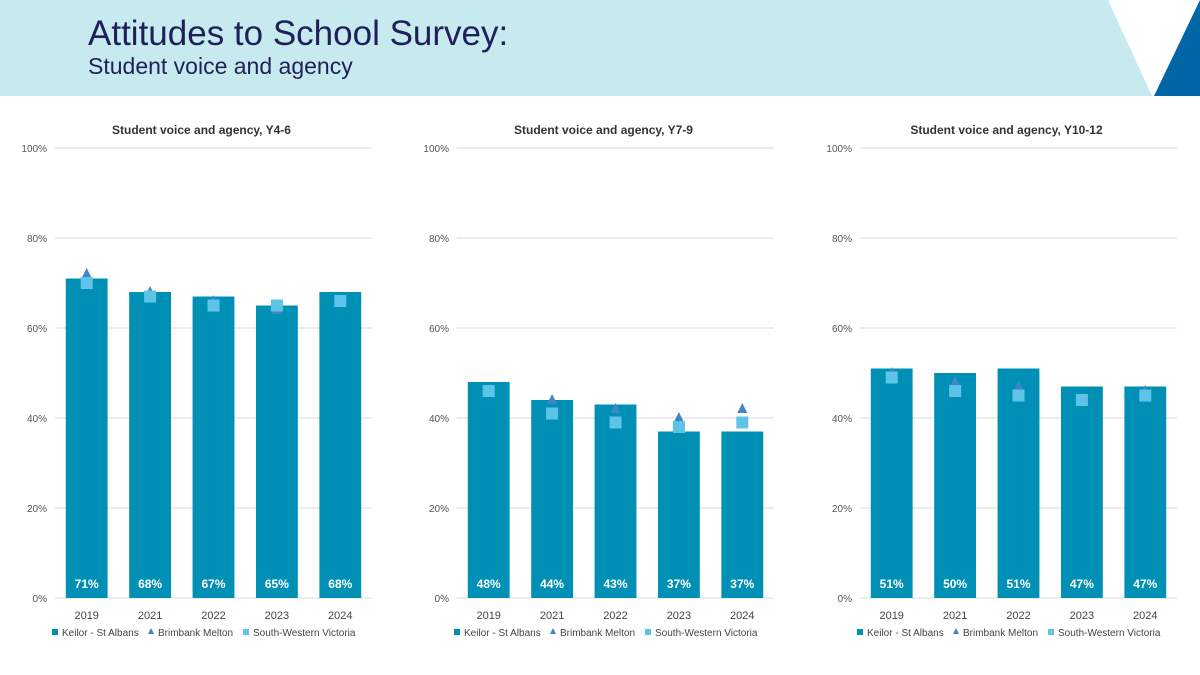 The height and width of the screenshot is (675, 1200). What do you see at coordinates (201, 130) in the screenshot?
I see `chart-title: Student voice and agency, Y4-6` at bounding box center [201, 130].